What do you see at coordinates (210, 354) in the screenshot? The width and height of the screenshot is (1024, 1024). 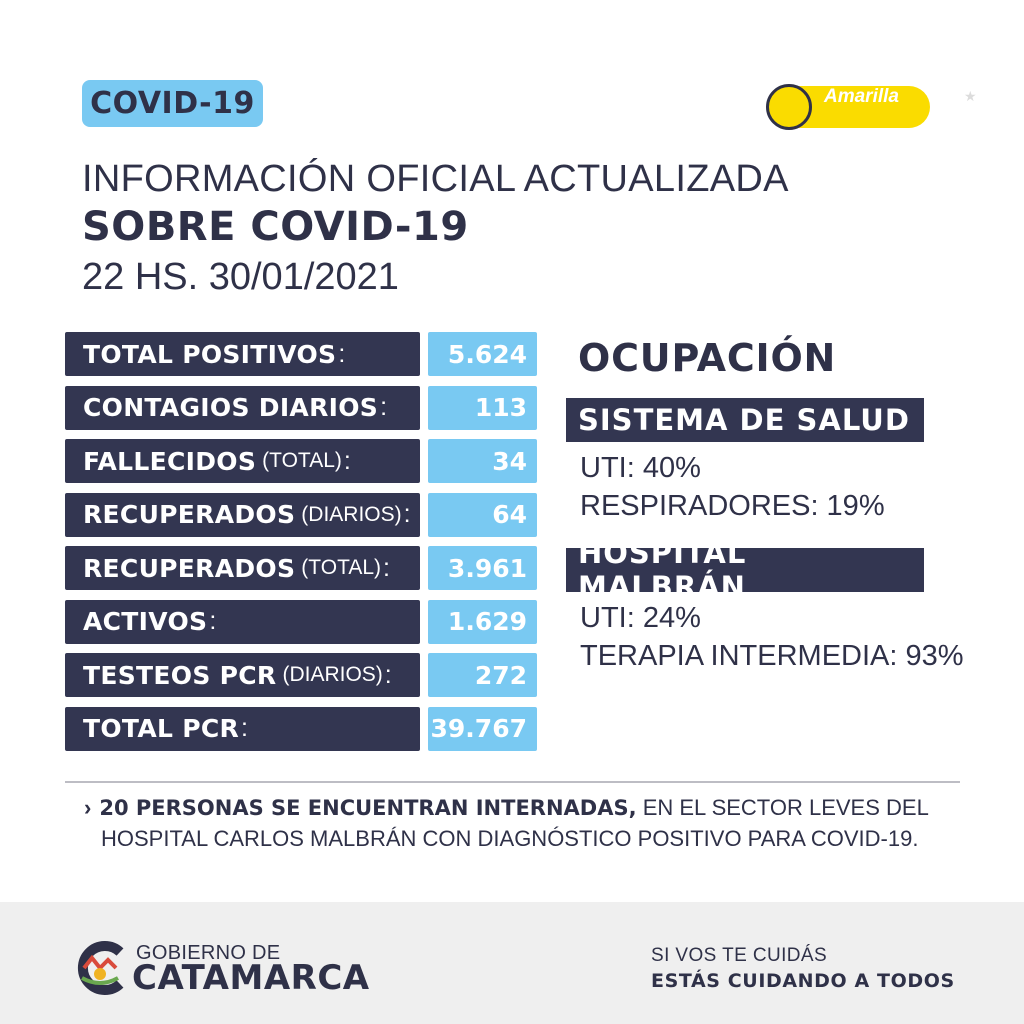 I see `stat-label: TOTAL POSITIVOS` at bounding box center [210, 354].